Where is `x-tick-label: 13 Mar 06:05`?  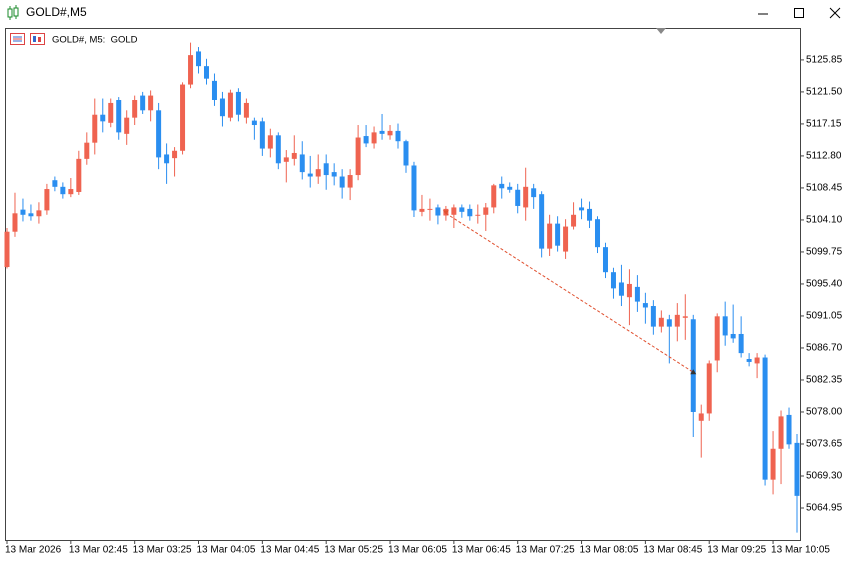 x-tick-label: 13 Mar 06:05 is located at coordinates (417, 550).